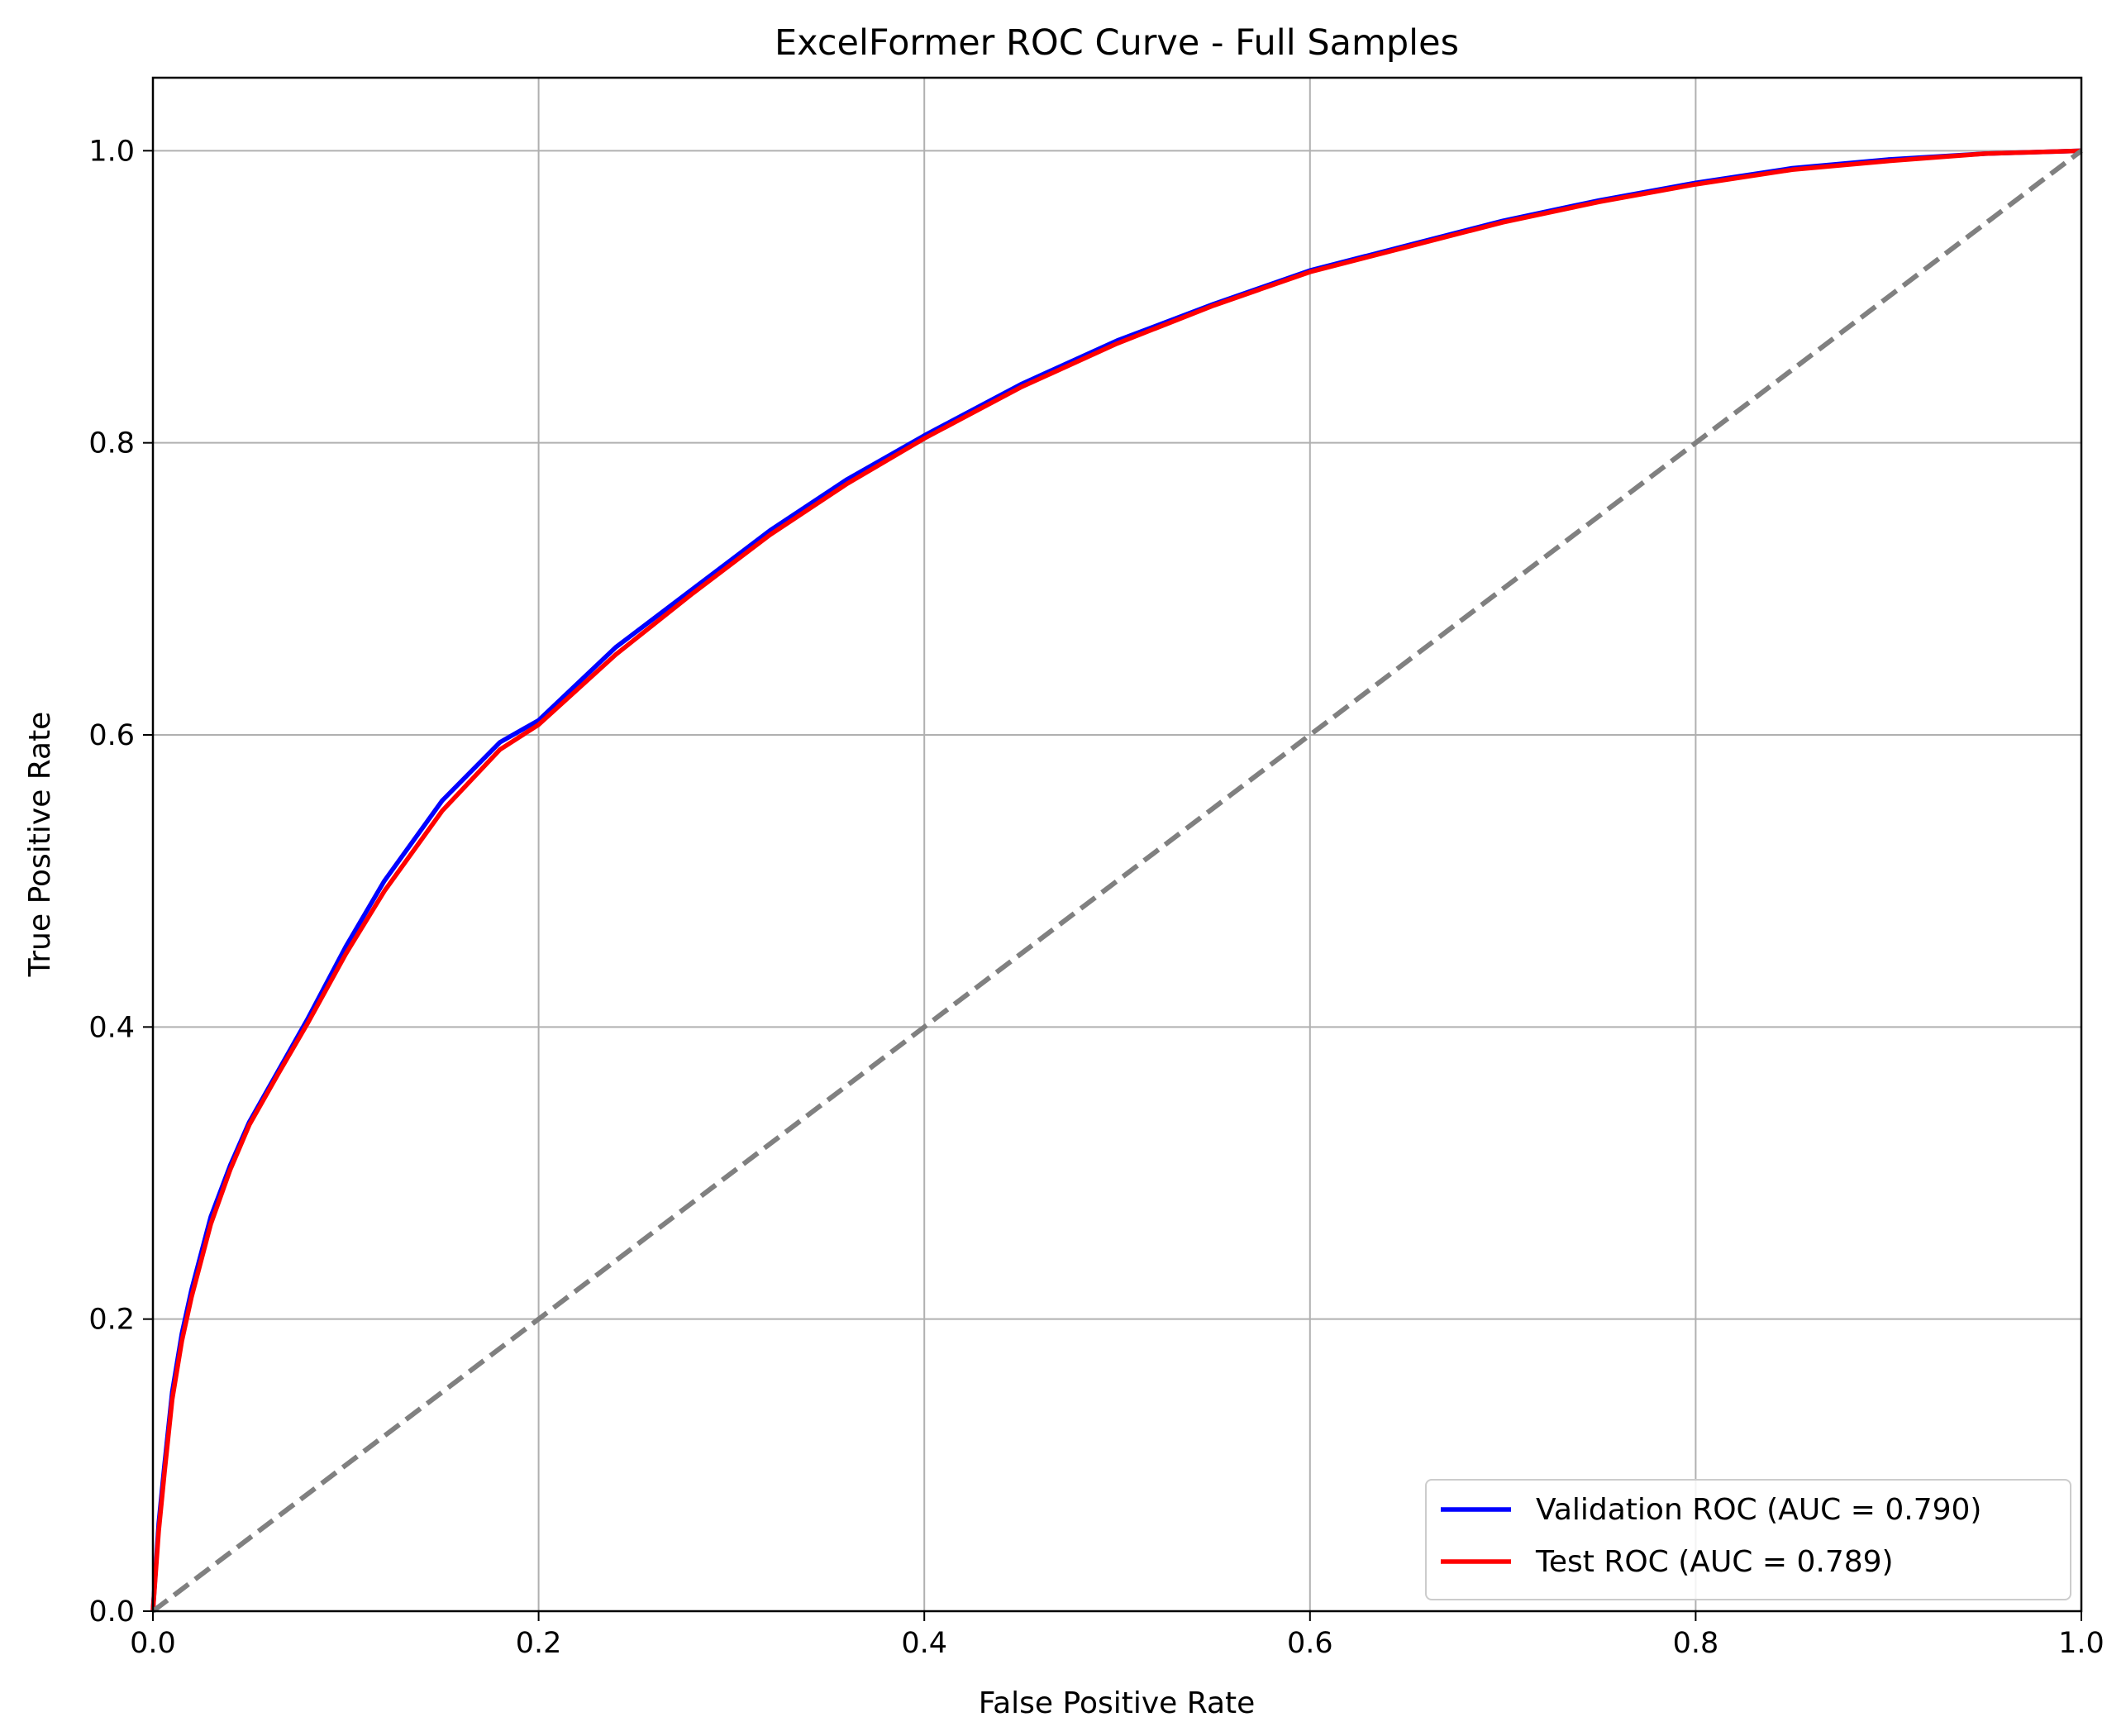  I want to click on y-tick-label: 0.4, so click(112, 1027).